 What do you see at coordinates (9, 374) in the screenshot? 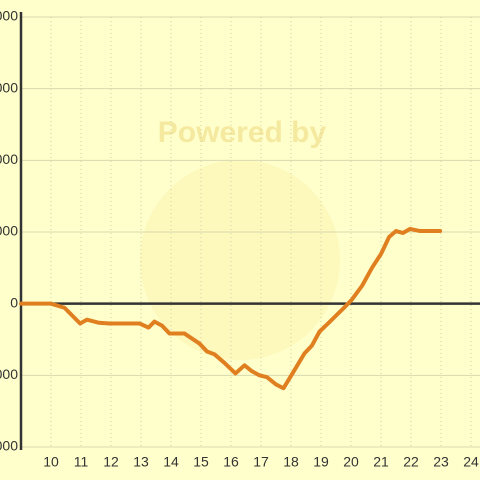
I see `y-tick-label: -3,000` at bounding box center [9, 374].